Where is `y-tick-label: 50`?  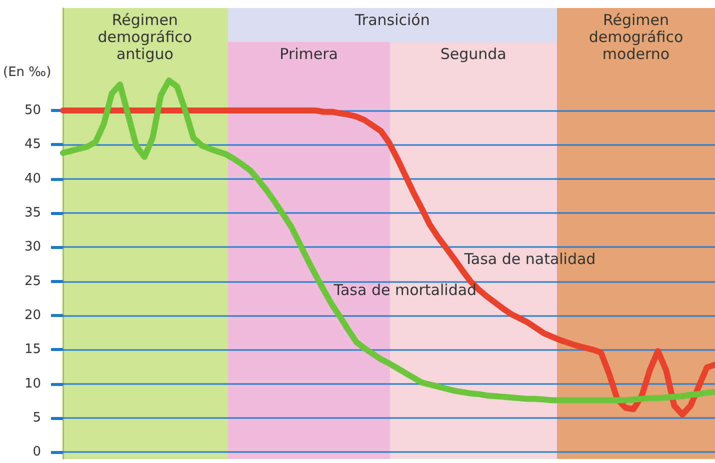
y-tick-label: 50 is located at coordinates (32, 110).